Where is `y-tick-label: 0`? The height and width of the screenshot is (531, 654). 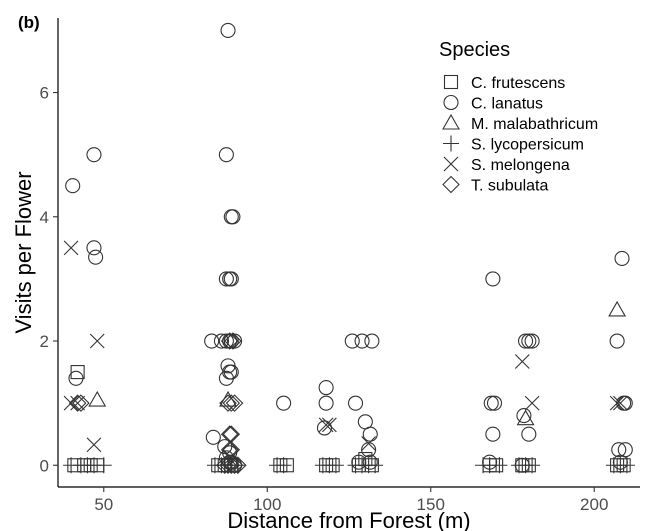
y-tick-label: 0 is located at coordinates (44, 465).